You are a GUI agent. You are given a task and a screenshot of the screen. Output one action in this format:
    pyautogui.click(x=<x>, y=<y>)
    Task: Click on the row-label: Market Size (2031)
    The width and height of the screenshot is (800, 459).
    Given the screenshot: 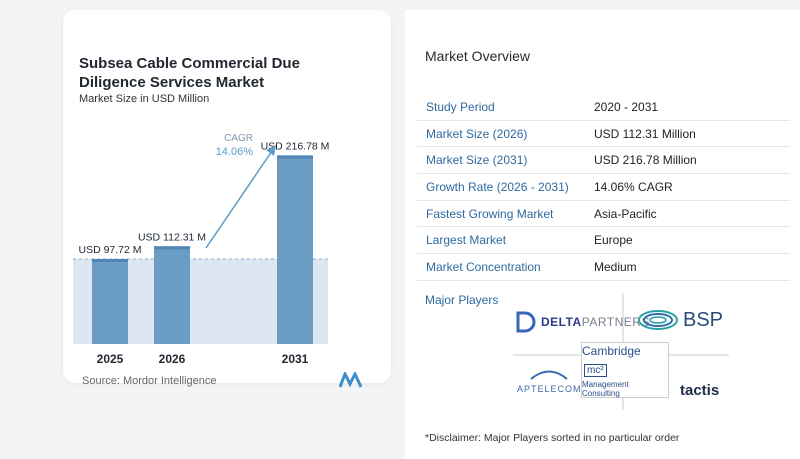 What is the action you would take?
    pyautogui.click(x=477, y=160)
    